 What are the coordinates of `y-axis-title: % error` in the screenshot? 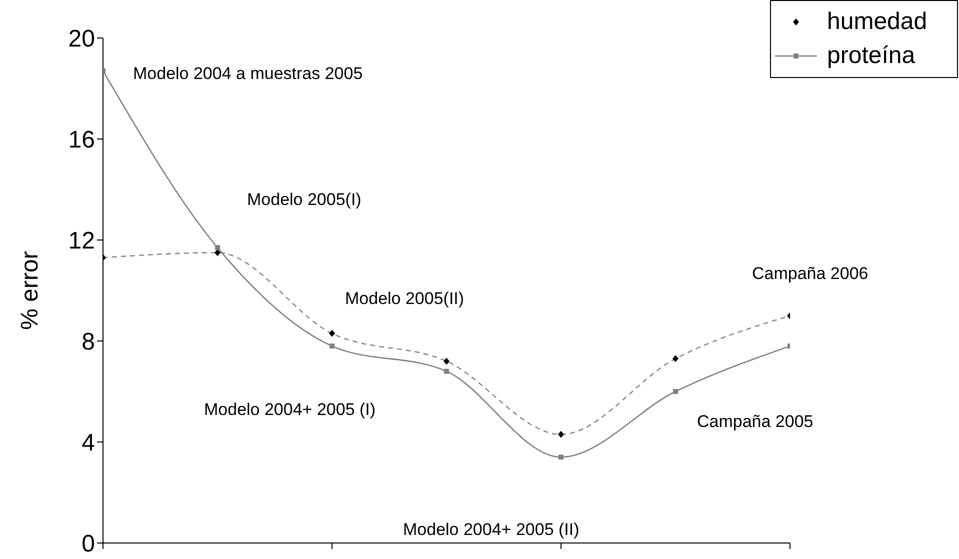 It's located at (30, 290).